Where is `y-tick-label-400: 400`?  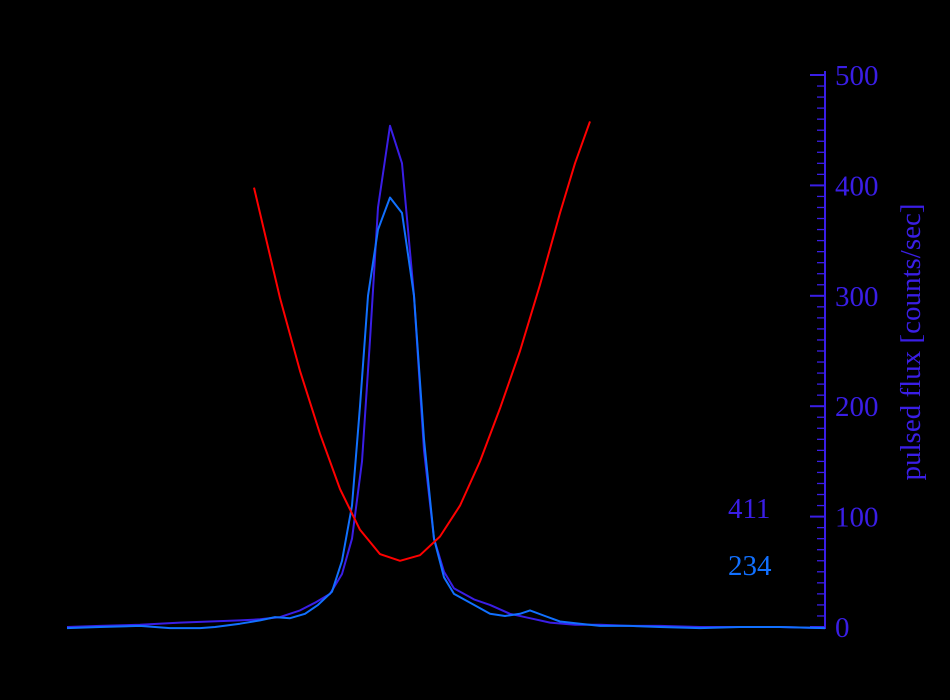
y-tick-label-400: 400 is located at coordinates (857, 186).